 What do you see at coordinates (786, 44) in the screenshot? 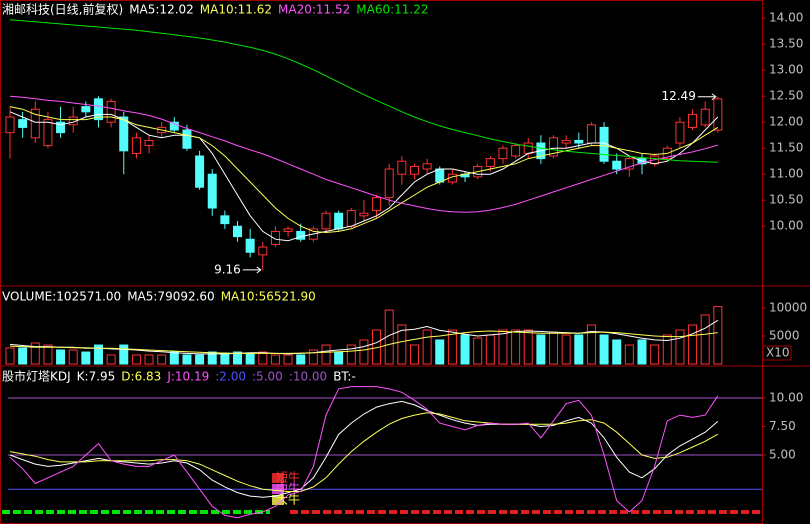
I see `y-tick-label: 13.50` at bounding box center [786, 44].